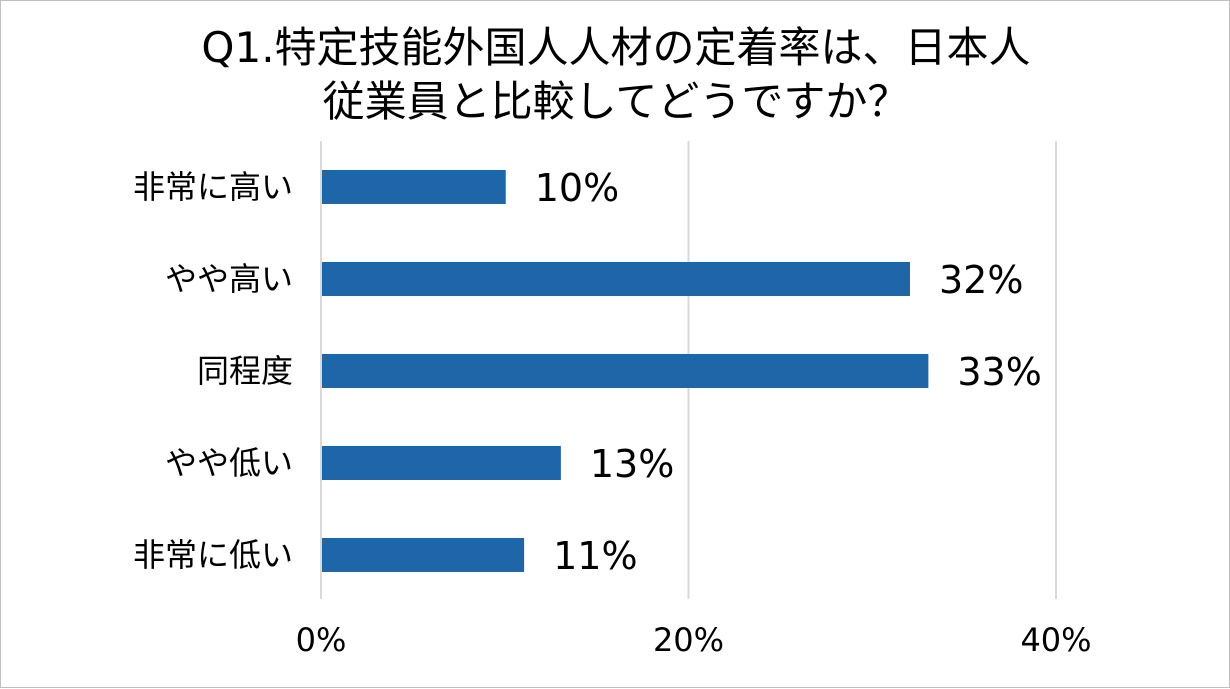 This screenshot has height=689, width=1230. What do you see at coordinates (616, 47) in the screenshot?
I see `chart-title-line-1: Q1.特定技能外国人人材の定着率は、日本人` at bounding box center [616, 47].